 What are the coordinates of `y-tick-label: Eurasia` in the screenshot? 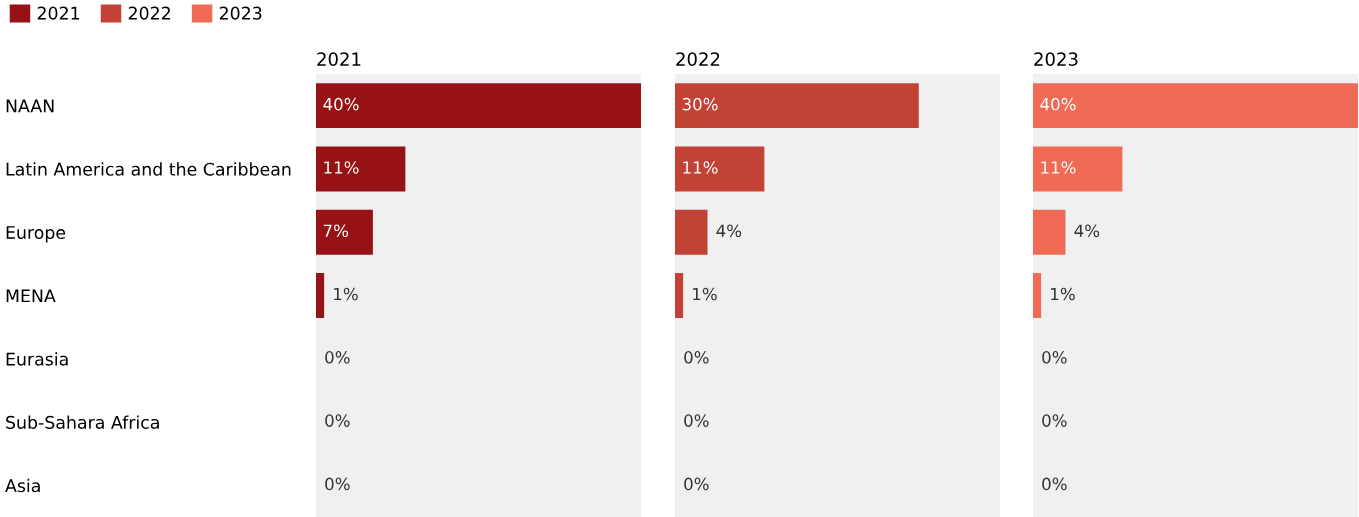 It's located at (37, 359).